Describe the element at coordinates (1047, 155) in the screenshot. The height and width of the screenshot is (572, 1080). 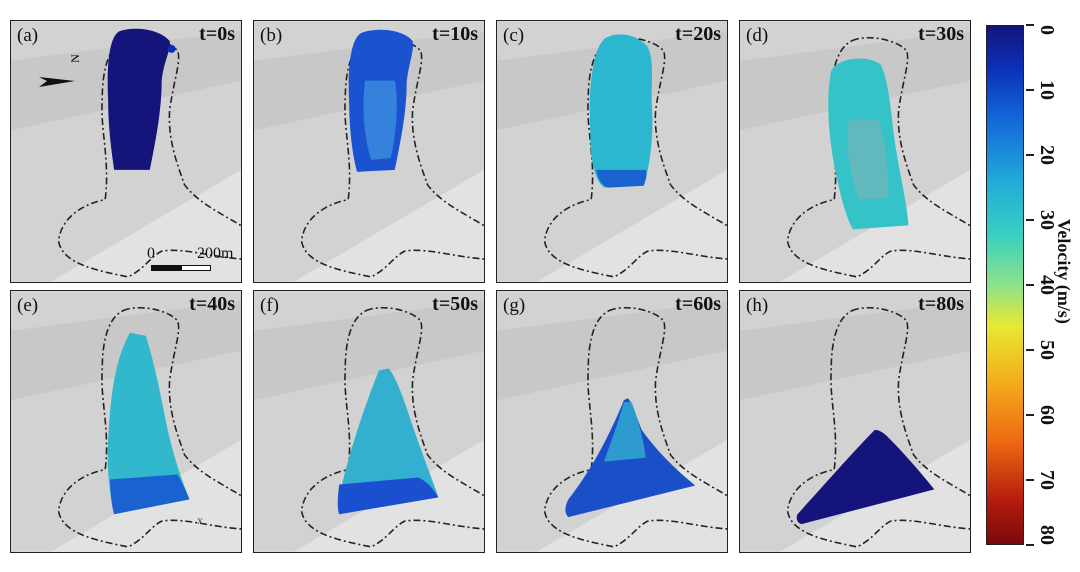
I see `colorbar-tick-label: 20` at that location.